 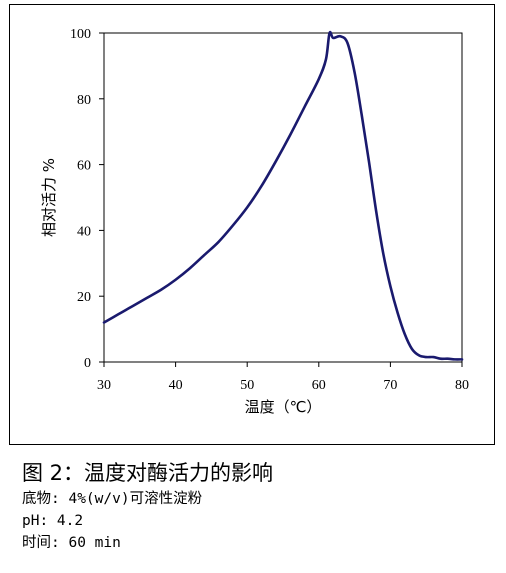 What do you see at coordinates (84, 166) in the screenshot?
I see `y-tick-label: 60` at bounding box center [84, 166].